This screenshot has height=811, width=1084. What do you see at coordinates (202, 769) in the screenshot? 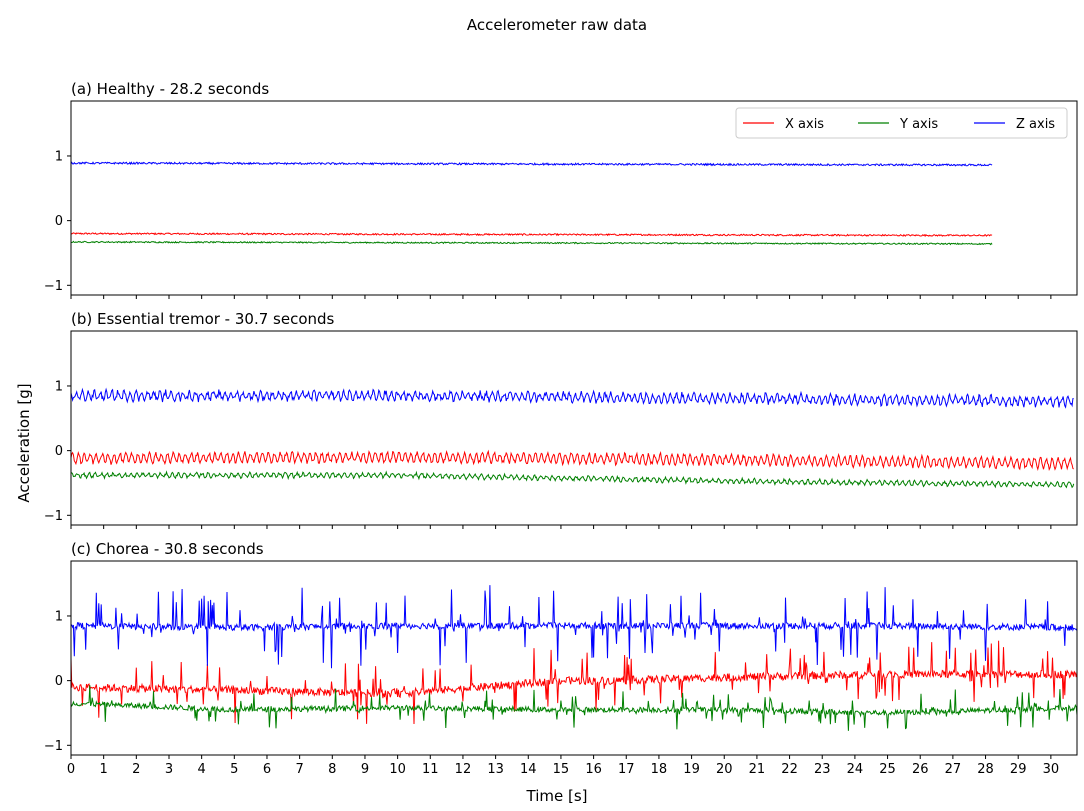
I see `x-tick-label: 4` at bounding box center [202, 769].